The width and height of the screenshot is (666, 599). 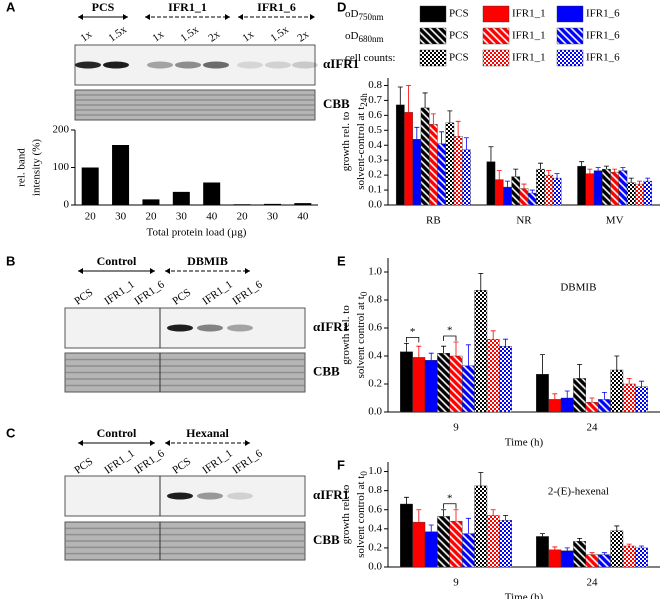 I want to click on group-header: IFR1_1, so click(x=187, y=7).